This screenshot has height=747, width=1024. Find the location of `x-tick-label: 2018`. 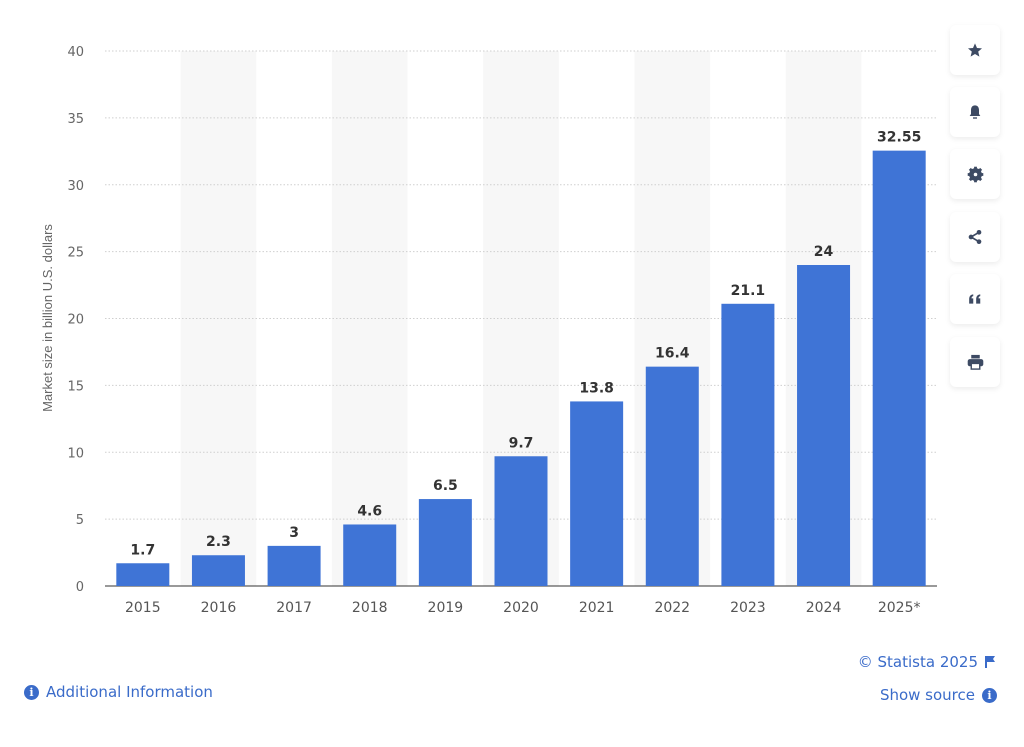

x-tick-label: 2018 is located at coordinates (370, 608).